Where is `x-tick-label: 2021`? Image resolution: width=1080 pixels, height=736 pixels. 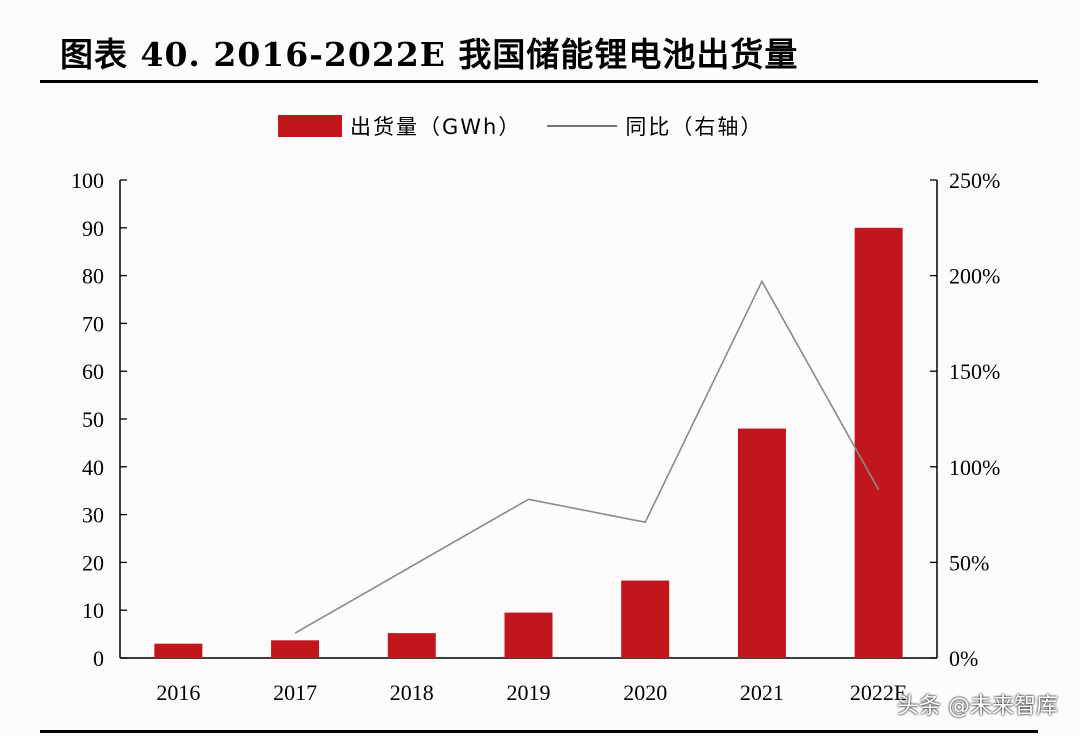
x-tick-label: 2021 is located at coordinates (762, 692).